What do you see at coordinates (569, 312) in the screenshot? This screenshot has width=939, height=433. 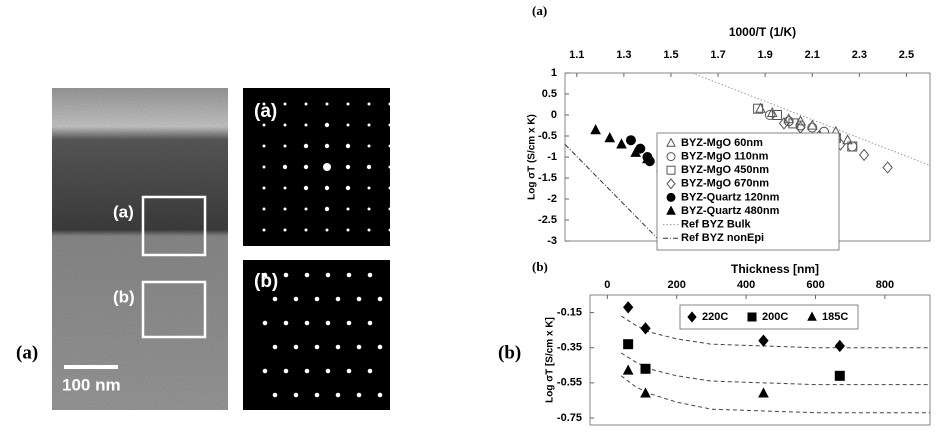 I see `y-tick-label: -0.15` at bounding box center [569, 312].